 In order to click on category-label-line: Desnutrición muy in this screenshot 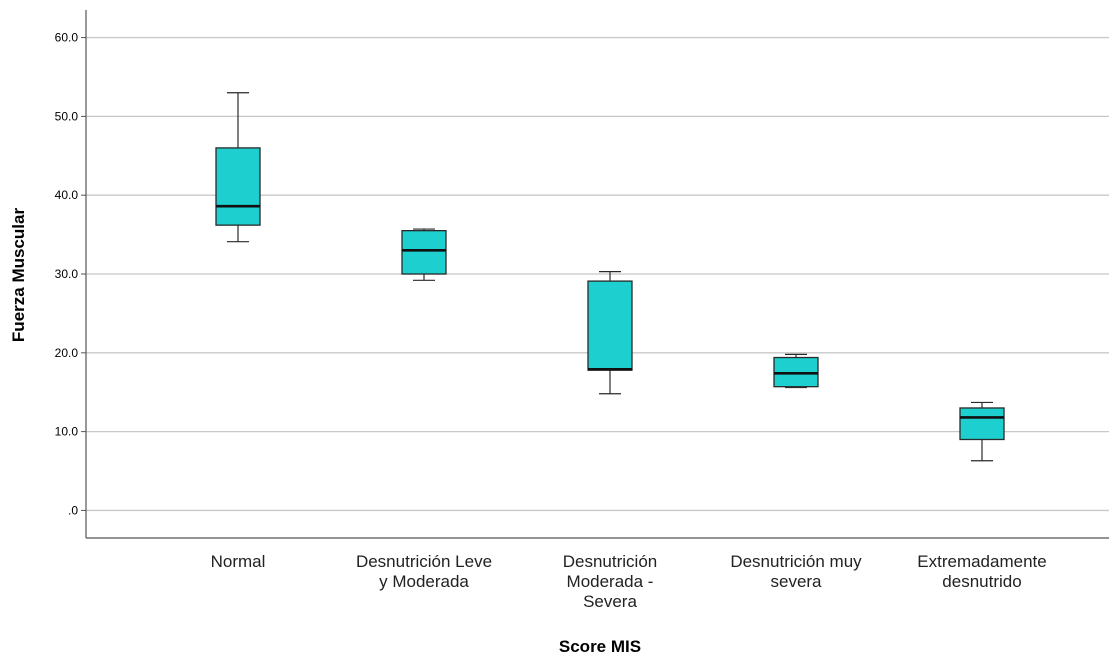, I will do `click(796, 561)`.